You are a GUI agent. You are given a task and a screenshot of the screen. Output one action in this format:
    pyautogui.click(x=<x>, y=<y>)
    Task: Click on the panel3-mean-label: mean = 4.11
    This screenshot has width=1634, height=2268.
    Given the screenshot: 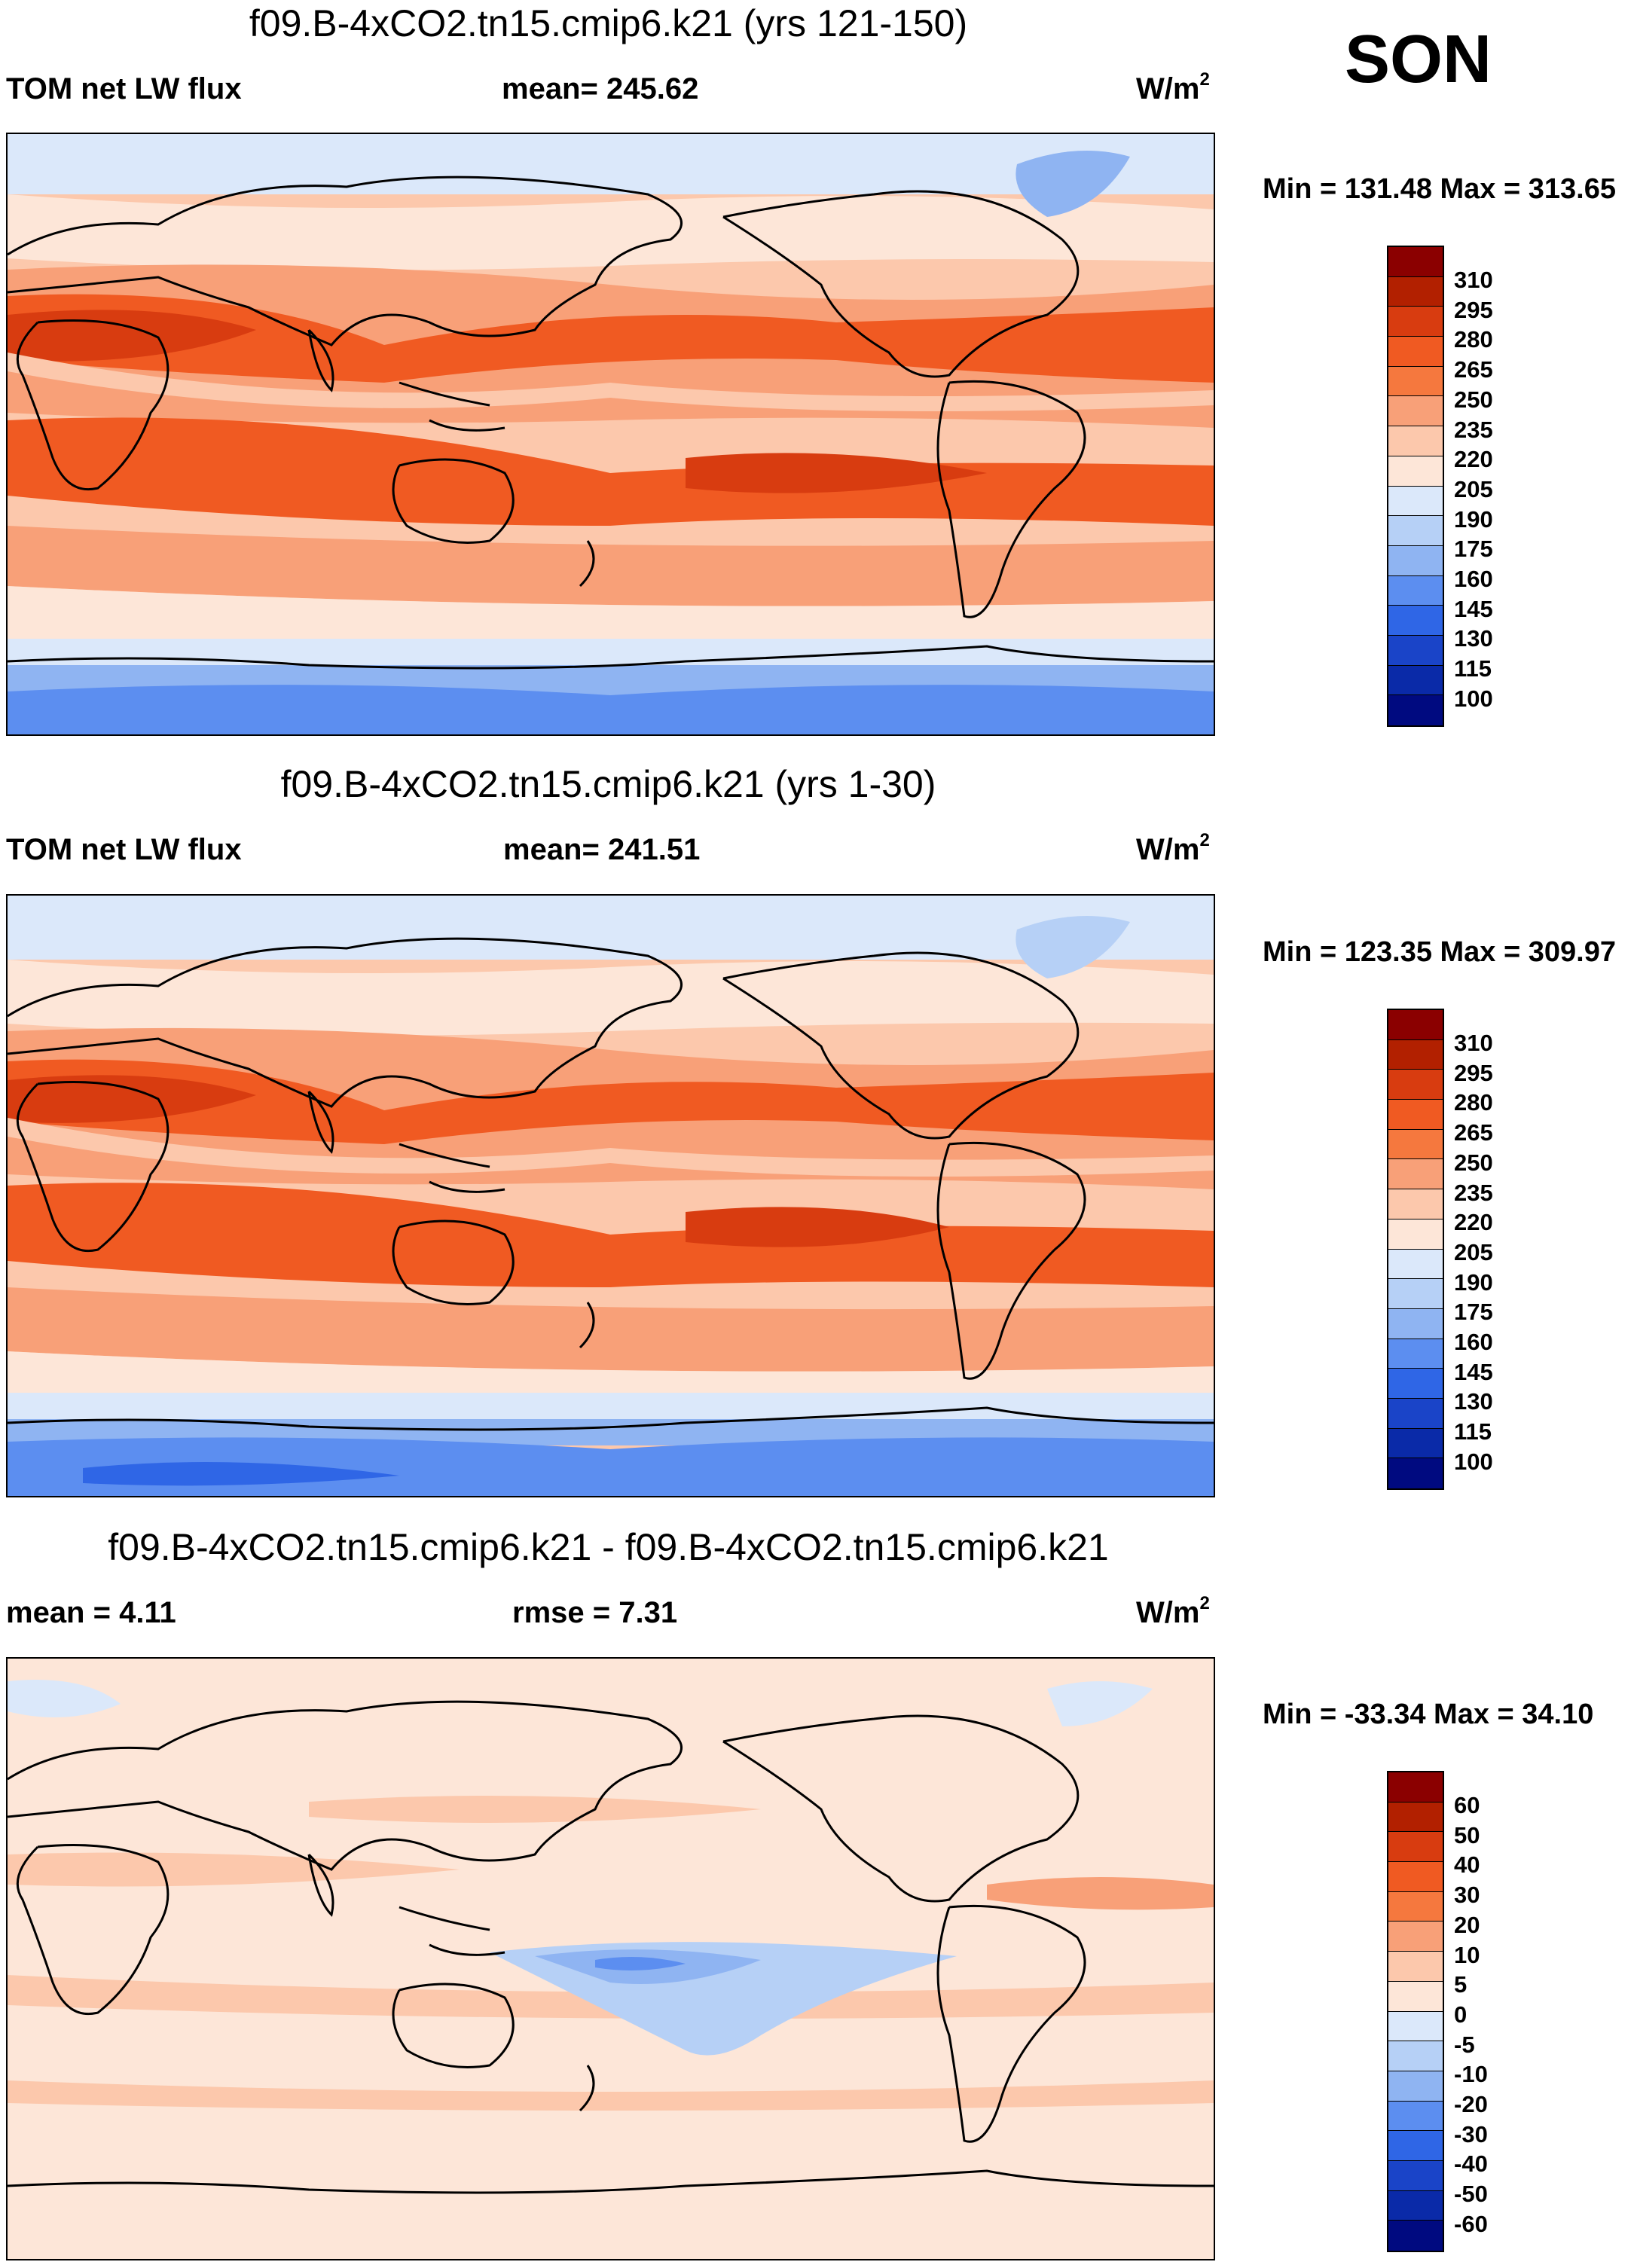 What is the action you would take?
    pyautogui.click(x=91, y=1612)
    